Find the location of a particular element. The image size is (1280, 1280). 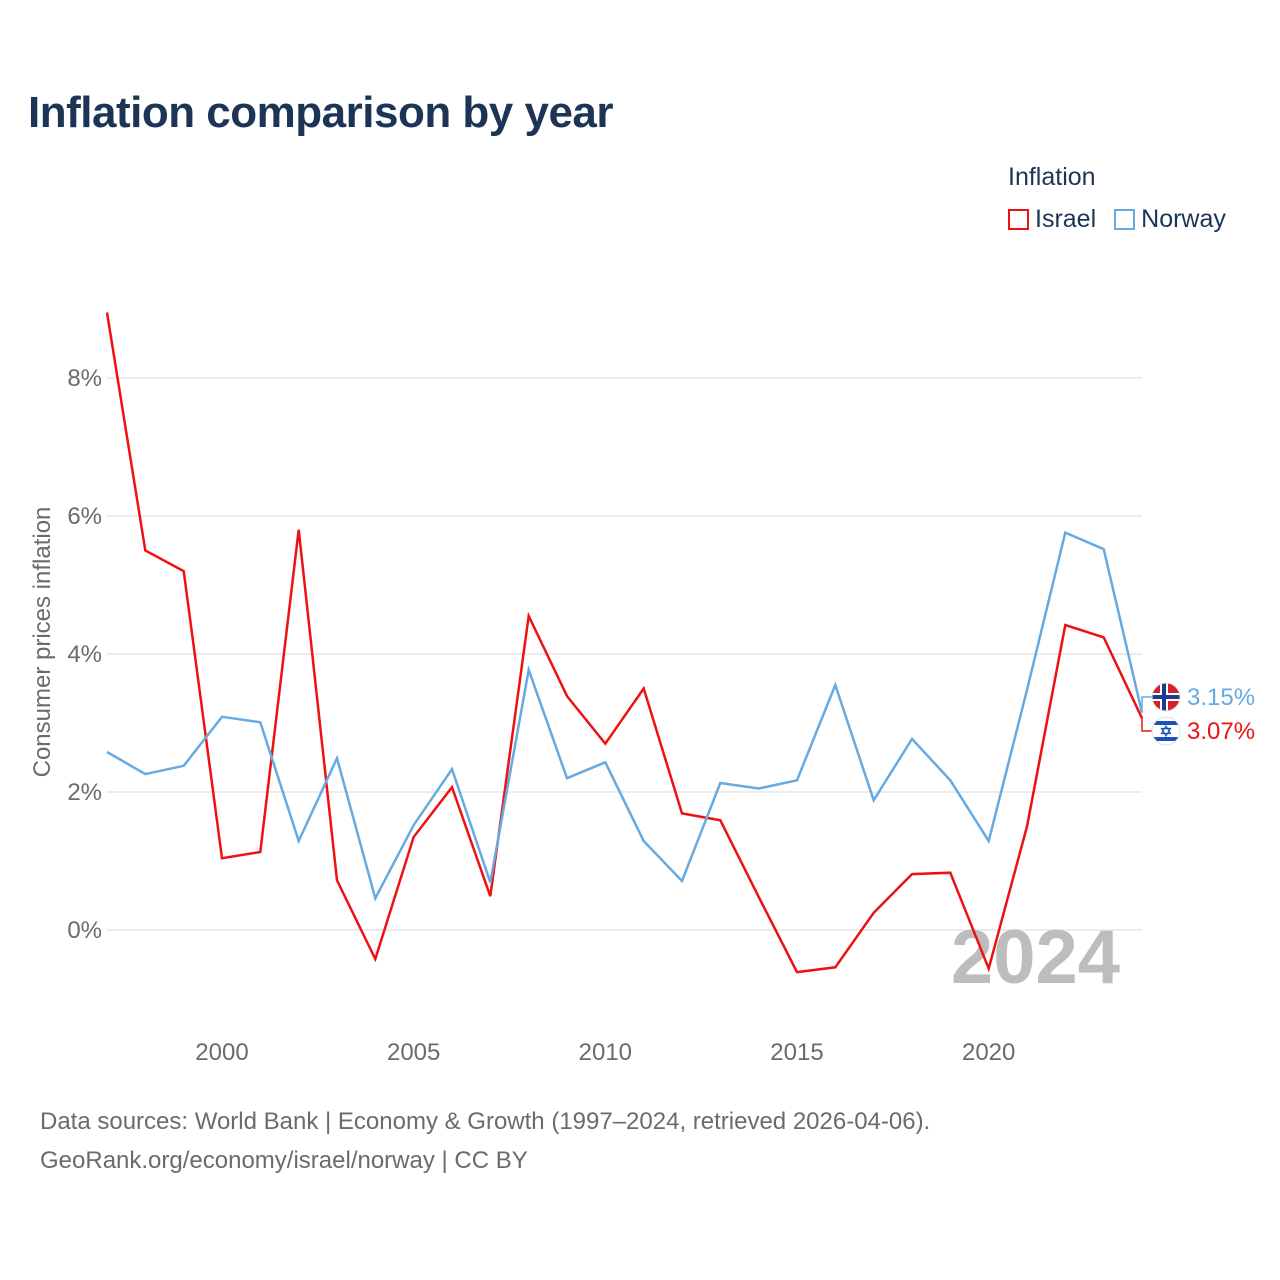

legend: Israel Norway is located at coordinates (1117, 219).